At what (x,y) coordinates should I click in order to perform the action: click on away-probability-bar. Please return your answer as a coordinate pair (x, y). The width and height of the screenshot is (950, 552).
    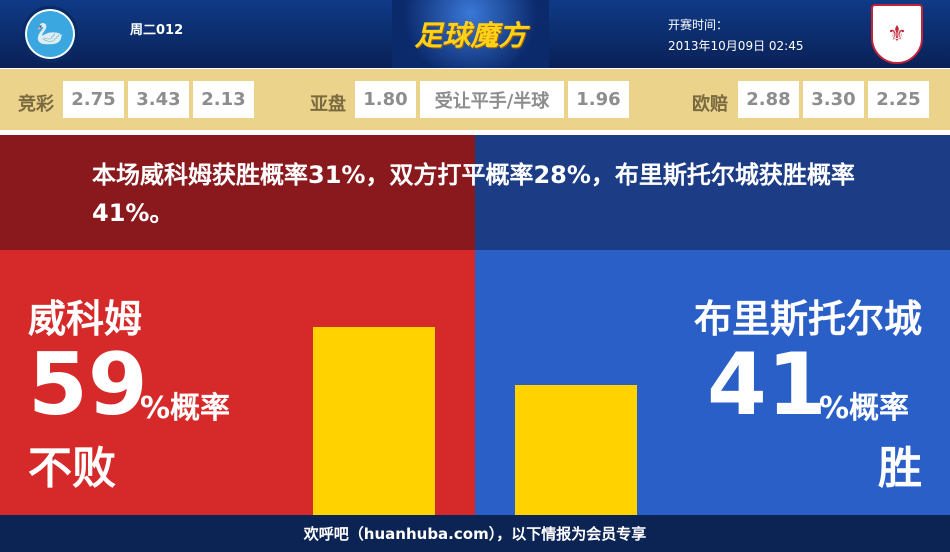
    Looking at the image, I should click on (576, 449).